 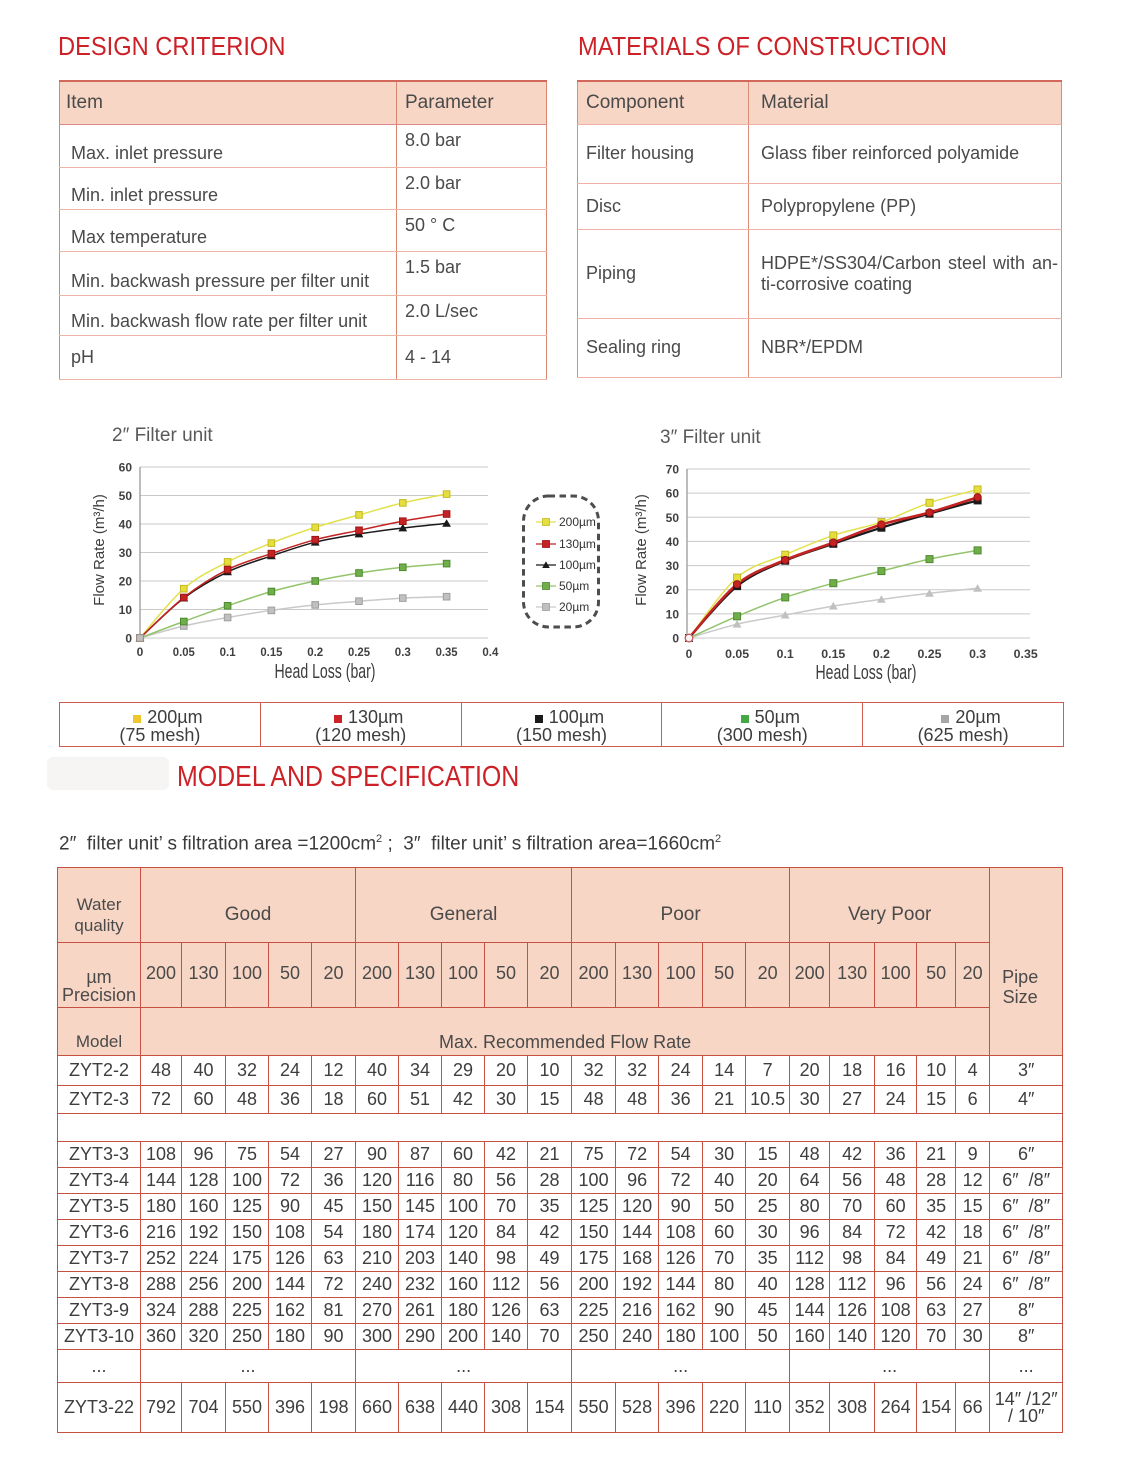 What do you see at coordinates (577, 544) in the screenshot?
I see `svg-text: 130µm` at bounding box center [577, 544].